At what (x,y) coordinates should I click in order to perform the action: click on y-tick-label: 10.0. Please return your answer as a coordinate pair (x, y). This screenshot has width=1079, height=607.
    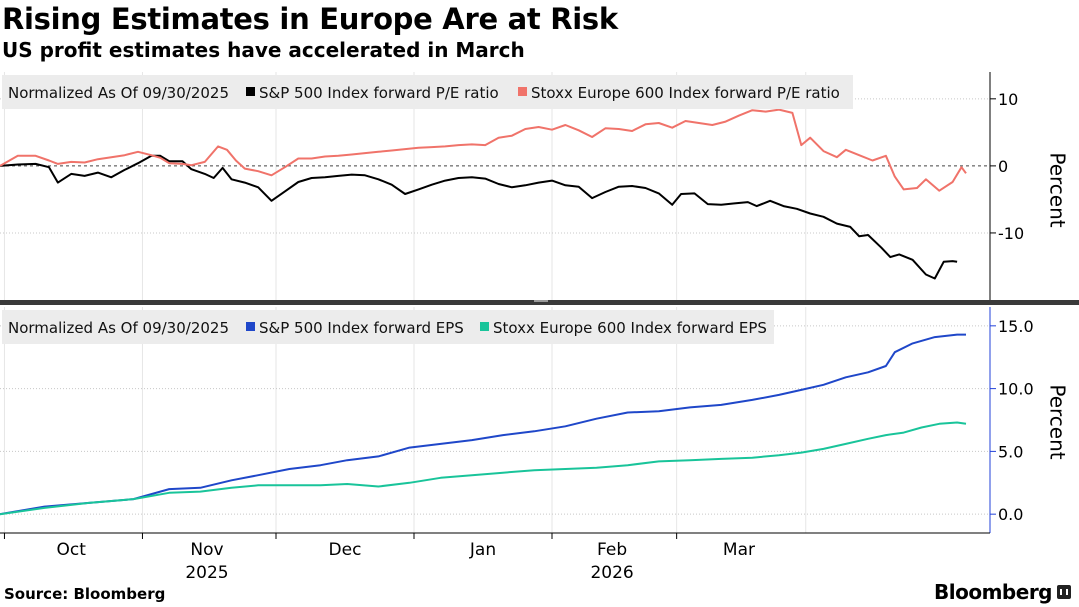
    Looking at the image, I should click on (1016, 389).